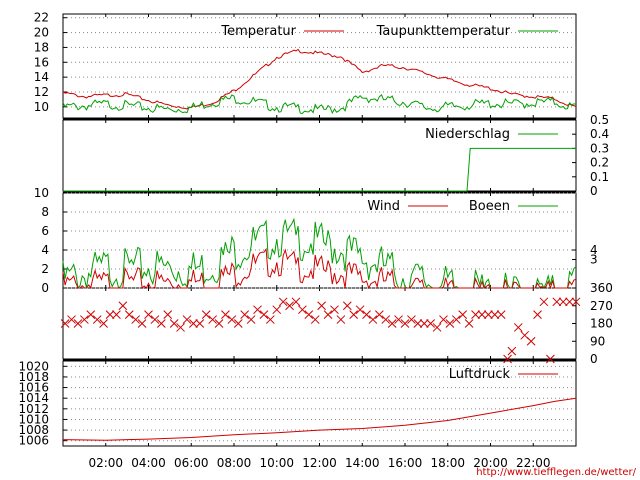 The width and height of the screenshot is (640, 480). I want to click on y-tick-label: 14, so click(41, 77).